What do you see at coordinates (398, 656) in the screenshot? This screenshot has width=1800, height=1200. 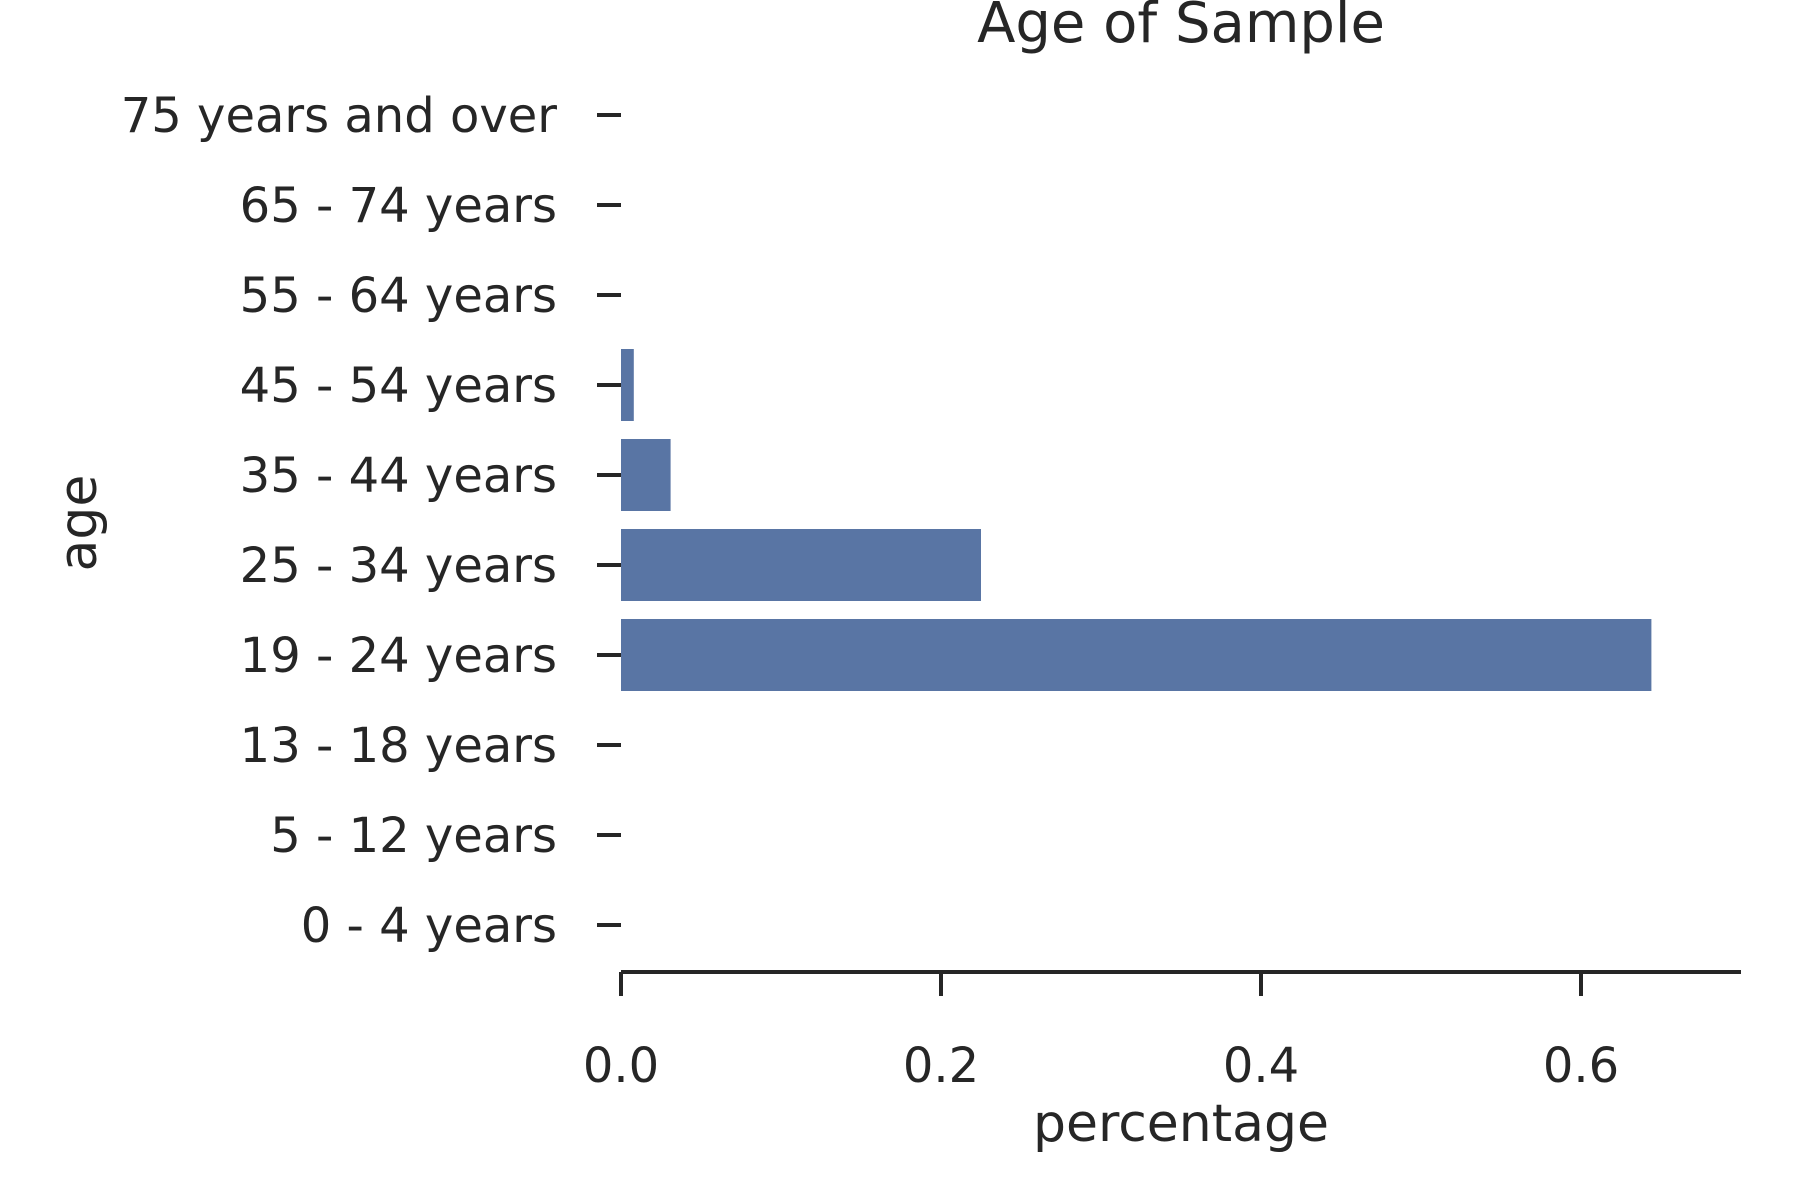 I see `y-tick-label: 19 - 24 years` at bounding box center [398, 656].